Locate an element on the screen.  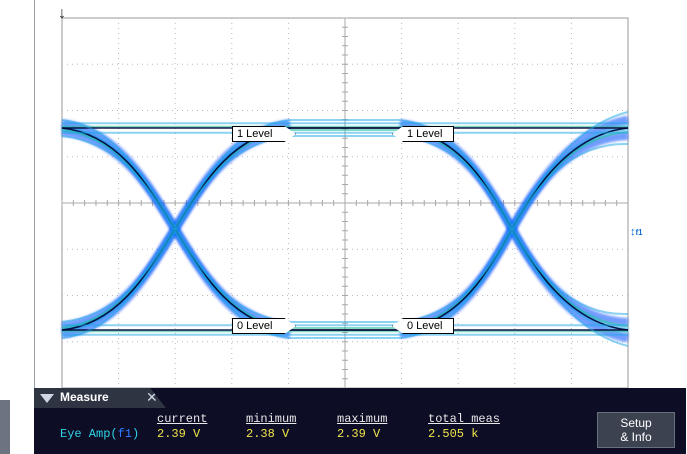
left-edge-strip is located at coordinates (16, 227).